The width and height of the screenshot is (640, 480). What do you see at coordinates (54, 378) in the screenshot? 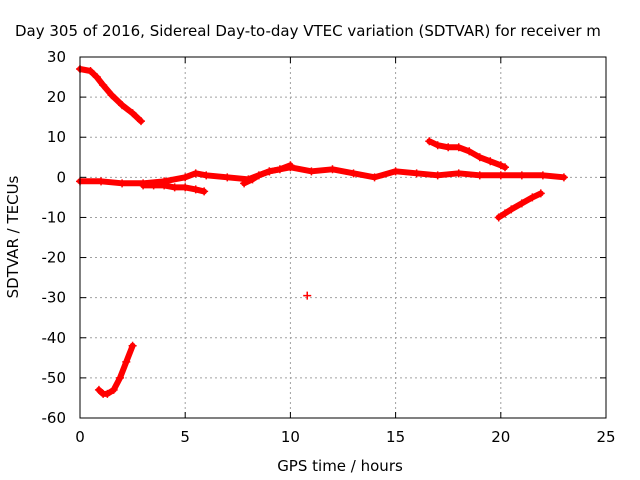
I see `y-tick-label: -50` at bounding box center [54, 378].